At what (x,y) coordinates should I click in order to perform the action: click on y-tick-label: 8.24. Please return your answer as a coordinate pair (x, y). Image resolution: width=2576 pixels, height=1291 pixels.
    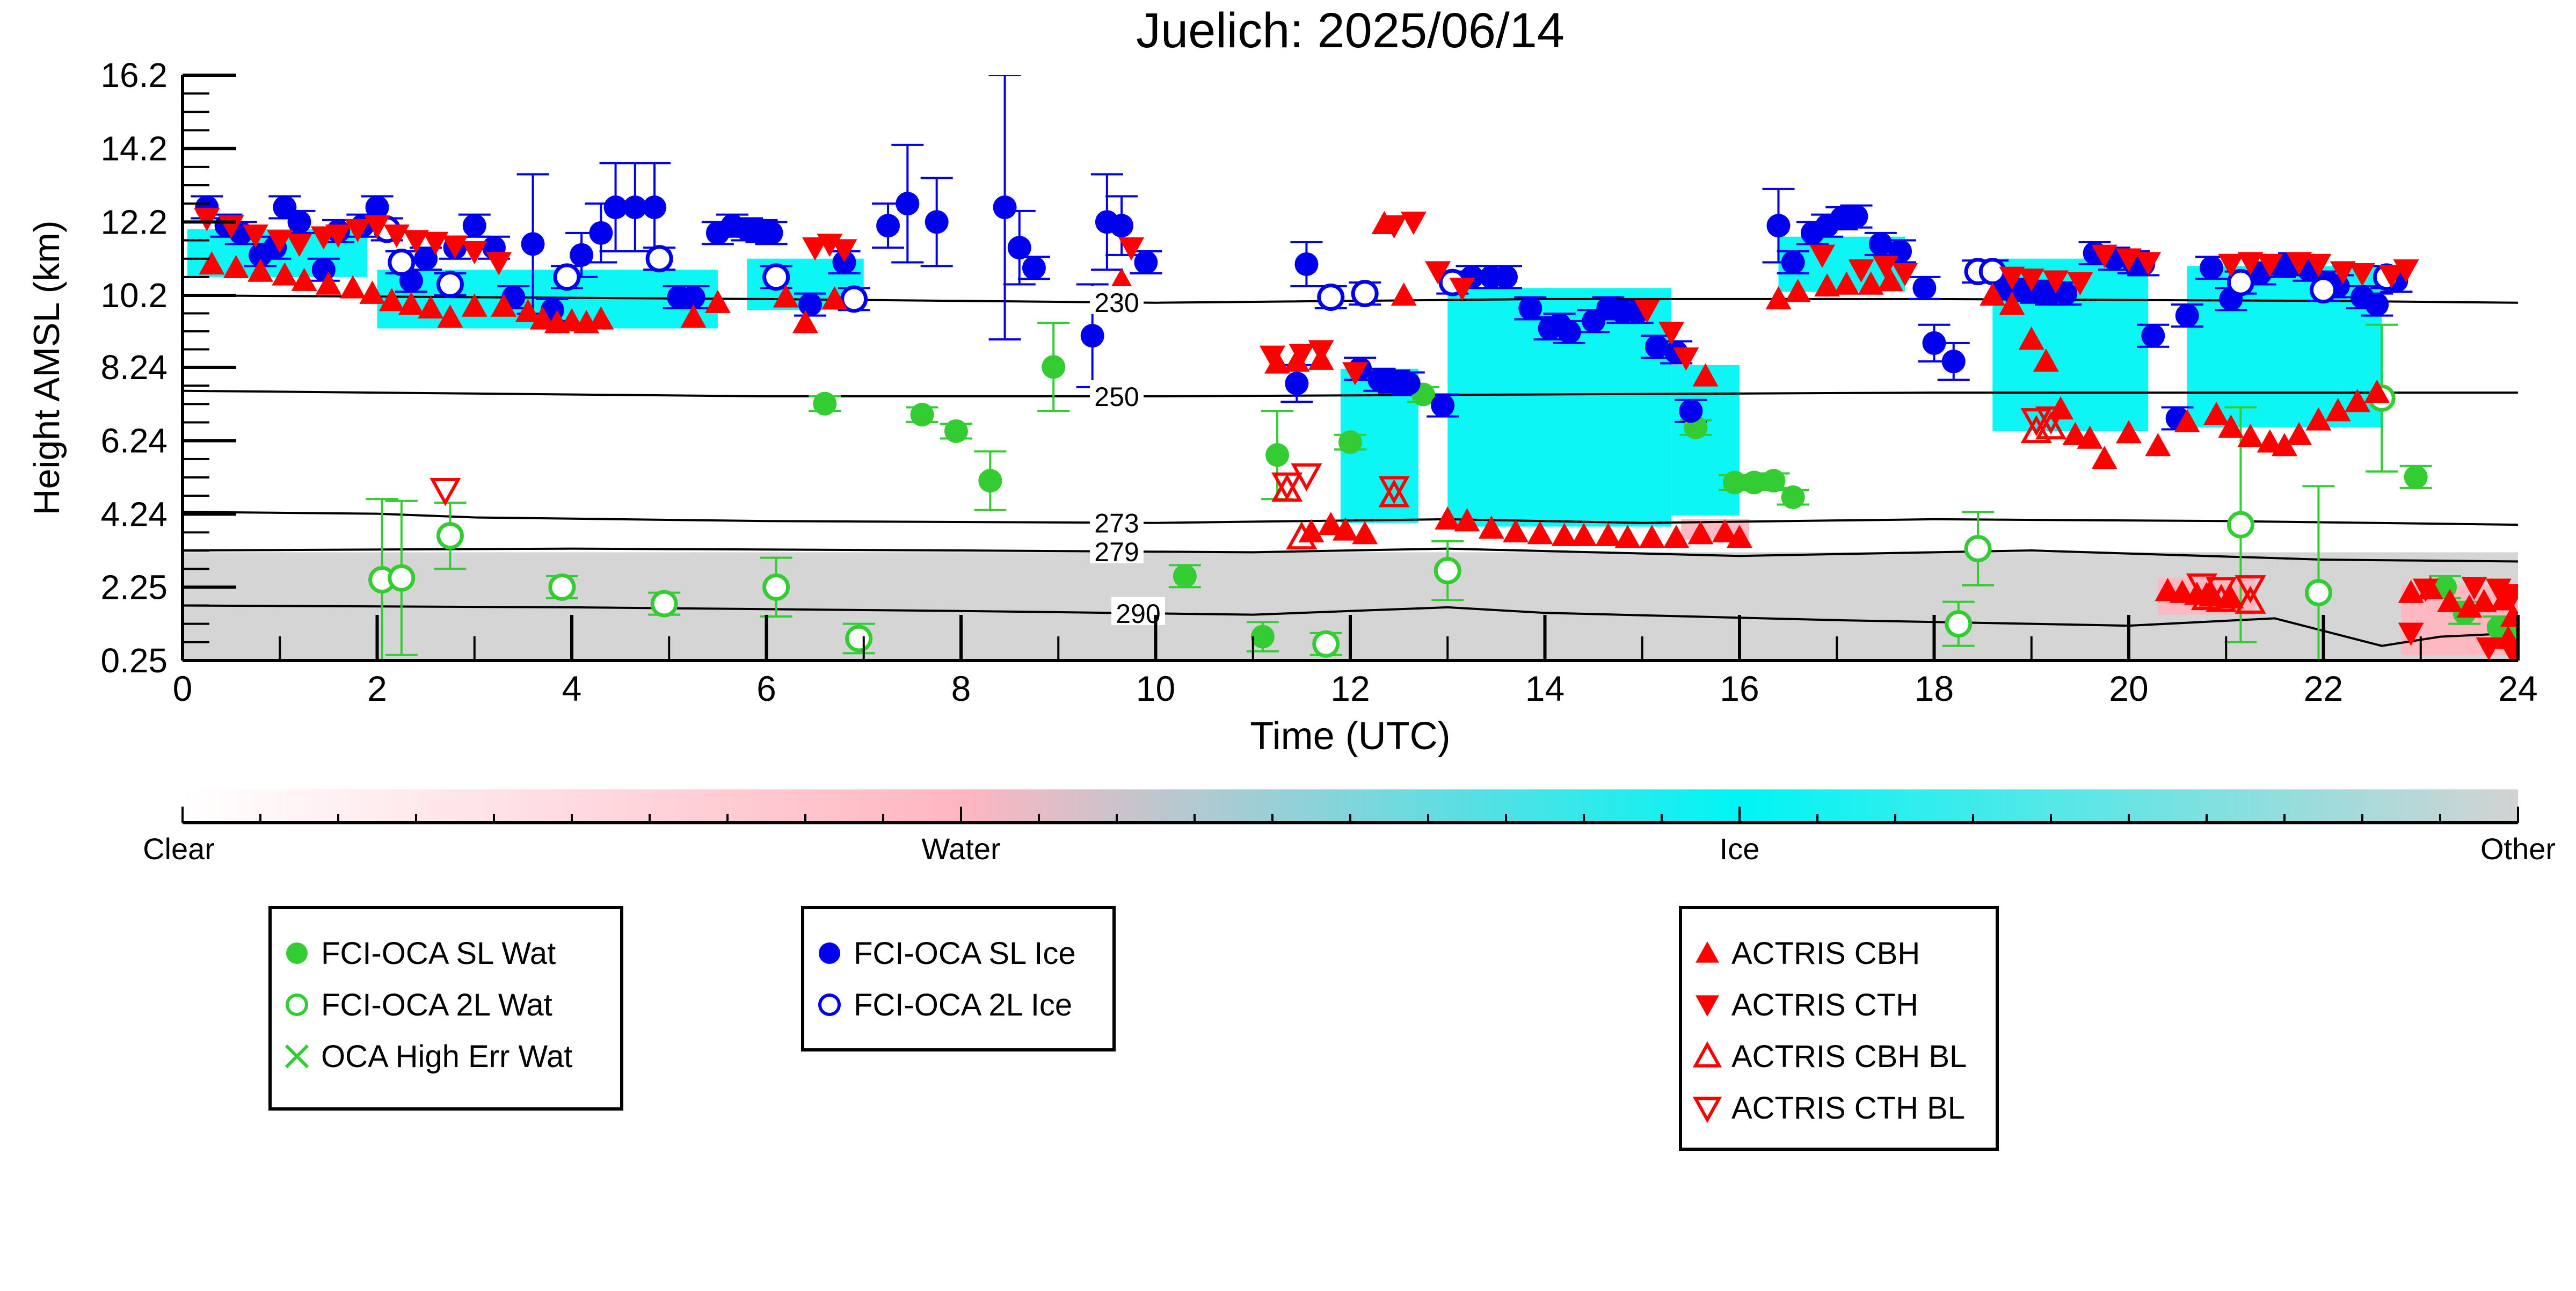
    Looking at the image, I should click on (134, 367).